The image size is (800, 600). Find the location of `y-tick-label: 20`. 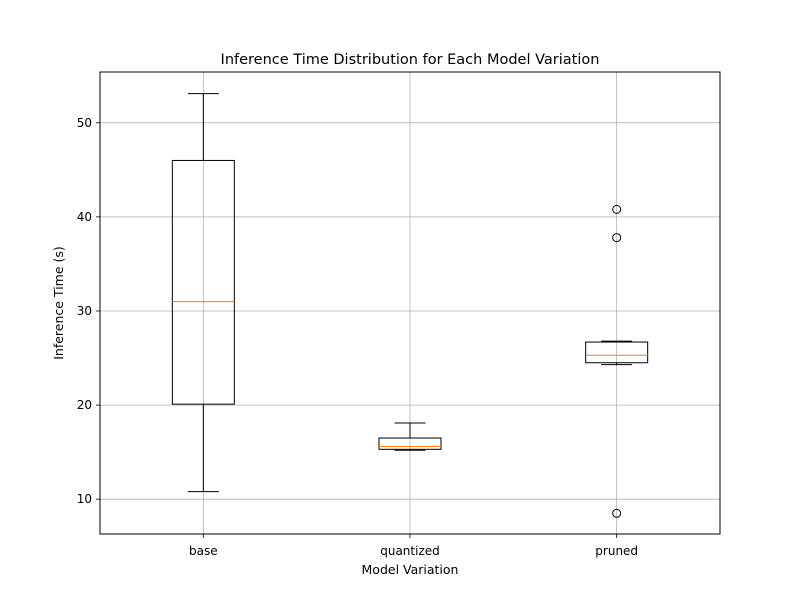

y-tick-label: 20 is located at coordinates (84, 405).